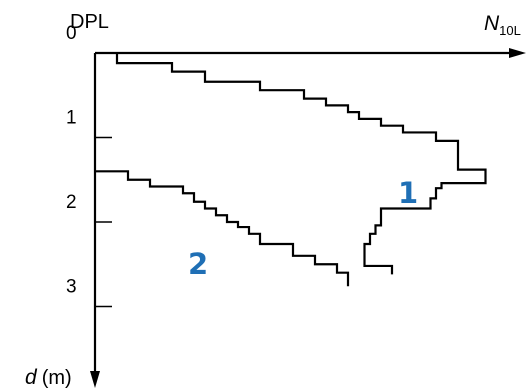 The image size is (532, 390). What do you see at coordinates (510, 30) in the screenshot?
I see `x-axis-sub: 10L` at bounding box center [510, 30].